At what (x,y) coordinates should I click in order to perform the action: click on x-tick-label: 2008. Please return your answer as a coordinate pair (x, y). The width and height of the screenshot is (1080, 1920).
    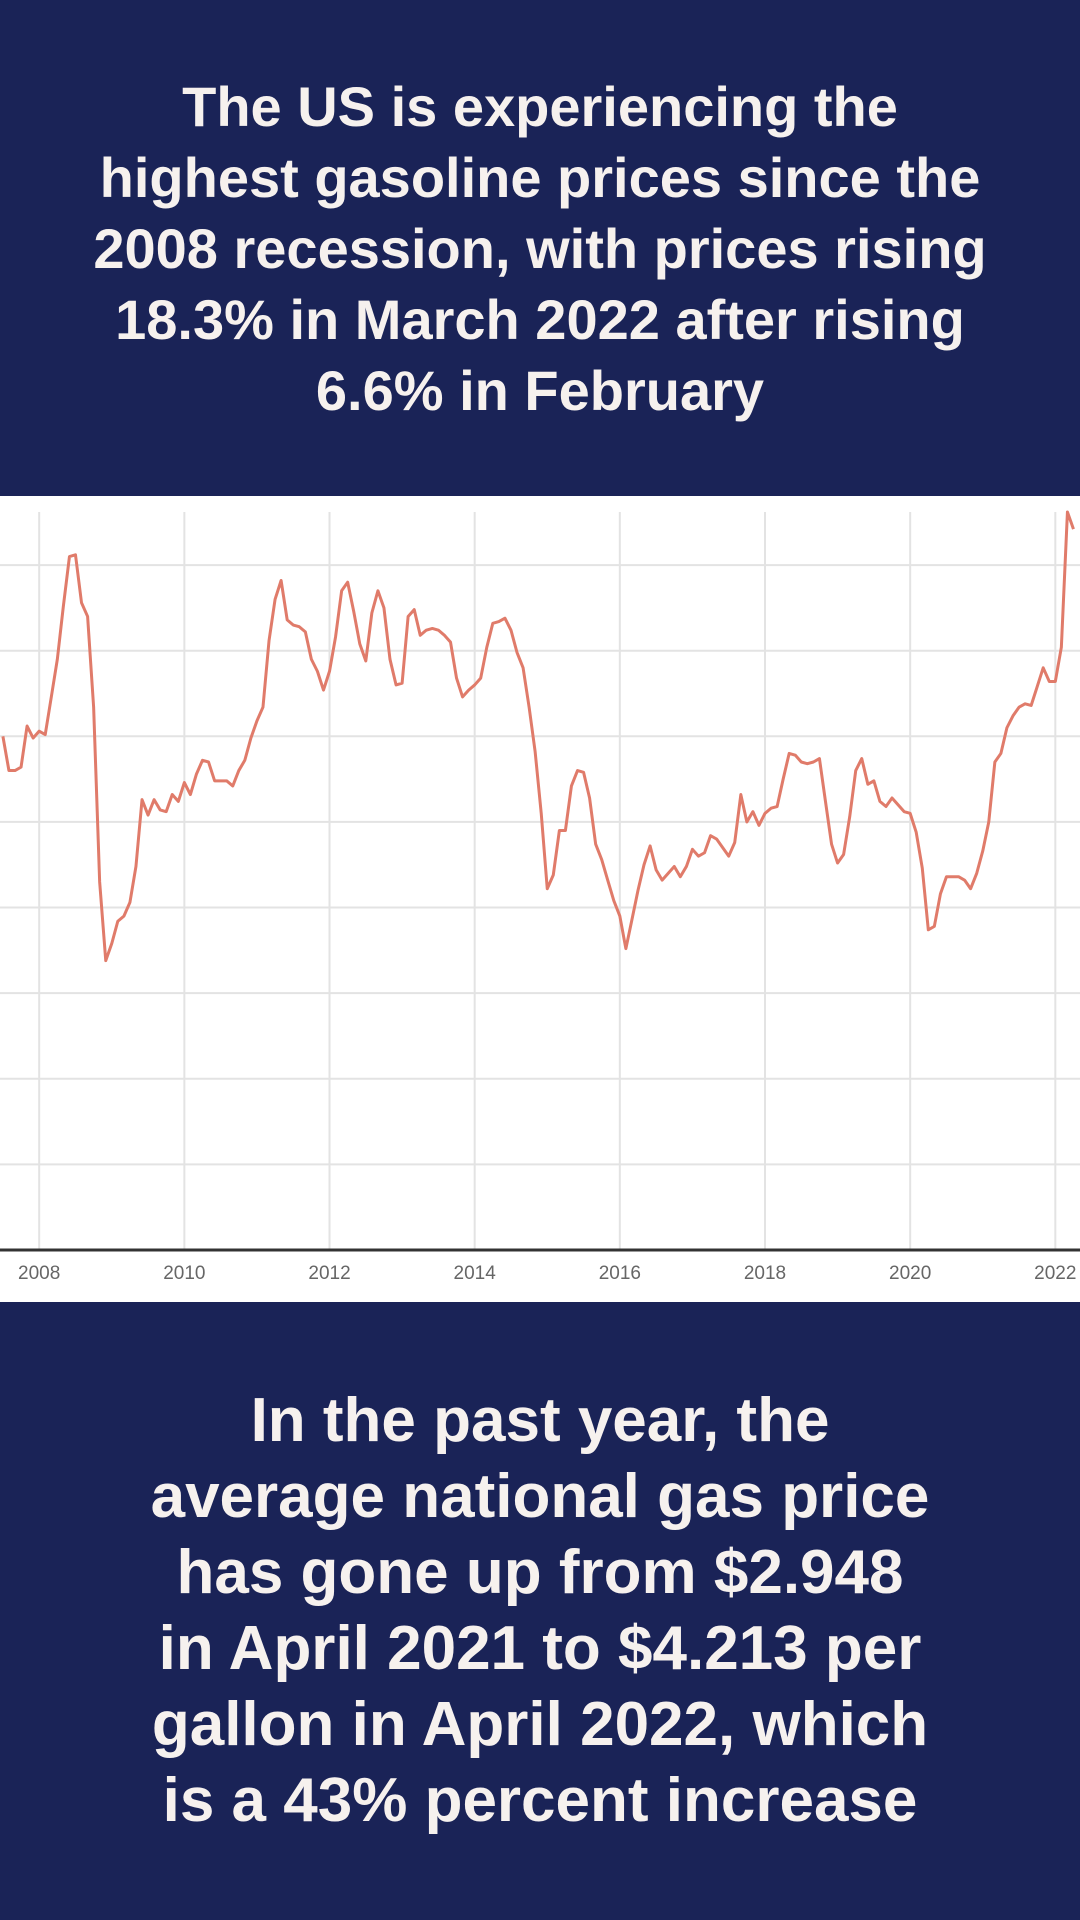
    Looking at the image, I should click on (39, 1273).